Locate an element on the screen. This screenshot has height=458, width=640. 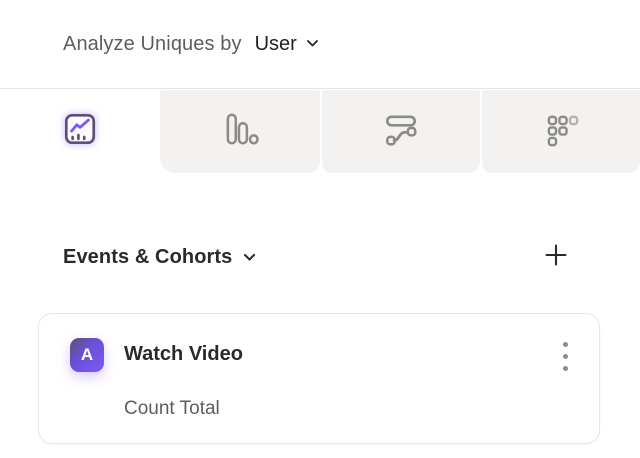
tab-bar-chart is located at coordinates (240, 131).